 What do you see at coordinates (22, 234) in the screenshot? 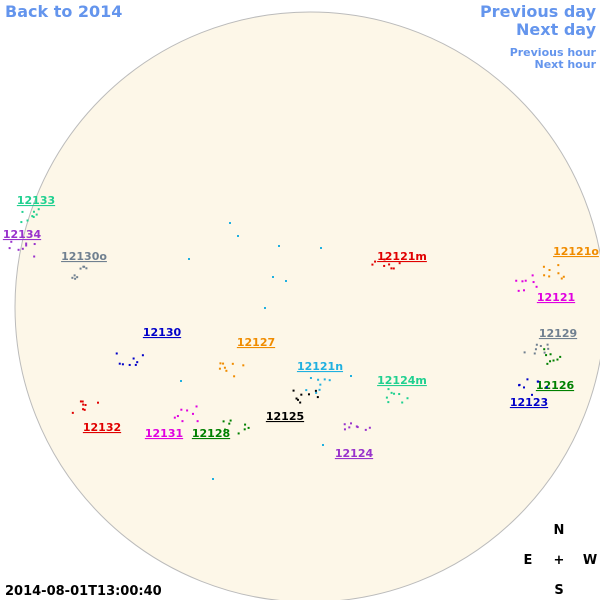
I see `region-label: 12134` at bounding box center [22, 234].